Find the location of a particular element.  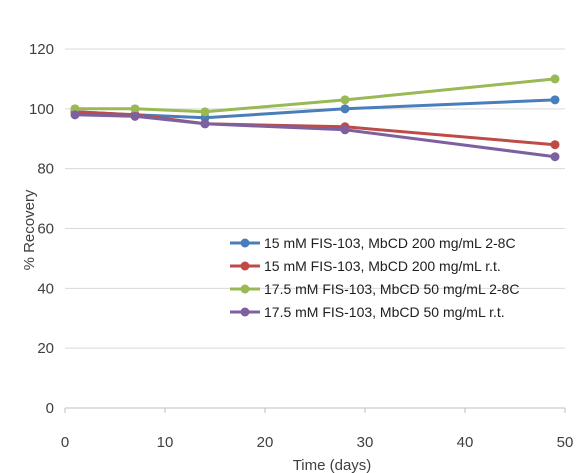

y-tick-label: 80 is located at coordinates (45, 169).